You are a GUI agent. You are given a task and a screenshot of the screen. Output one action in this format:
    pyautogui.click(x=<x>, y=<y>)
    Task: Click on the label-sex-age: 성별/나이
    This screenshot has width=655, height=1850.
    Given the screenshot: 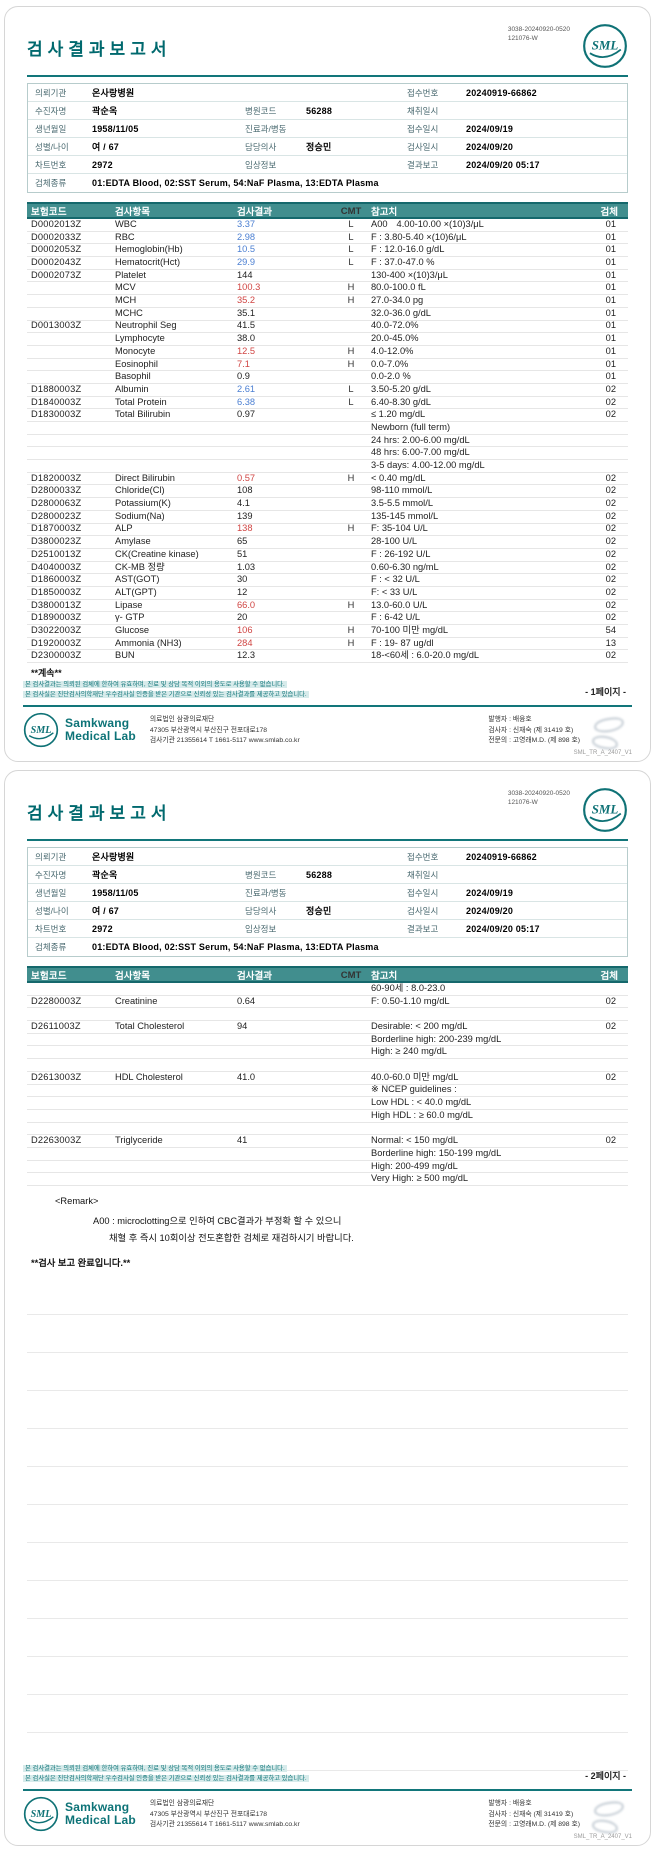 What is the action you would take?
    pyautogui.click(x=52, y=146)
    